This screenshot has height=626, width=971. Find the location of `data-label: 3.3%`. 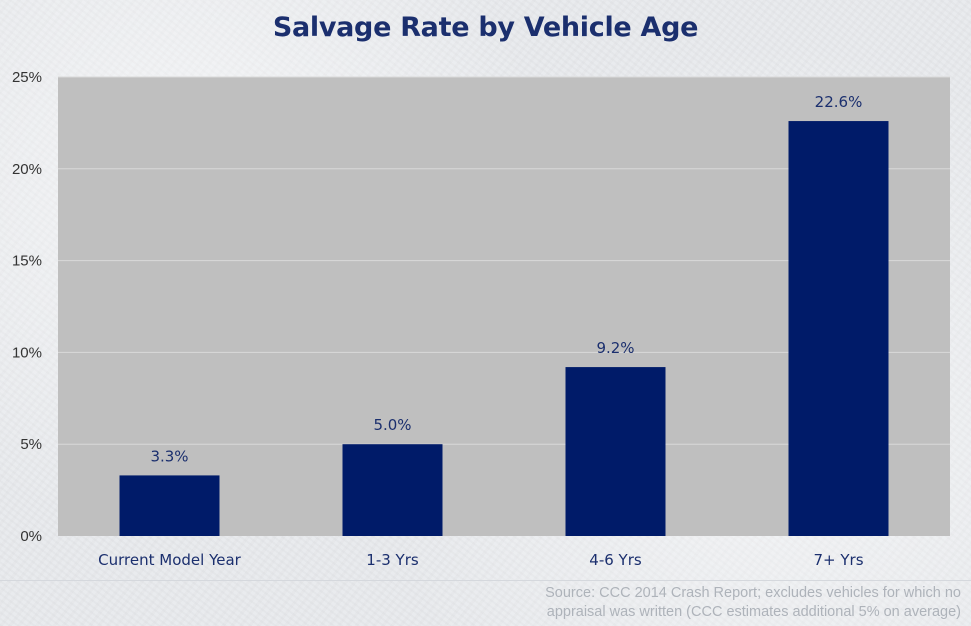

data-label: 3.3% is located at coordinates (169, 456).